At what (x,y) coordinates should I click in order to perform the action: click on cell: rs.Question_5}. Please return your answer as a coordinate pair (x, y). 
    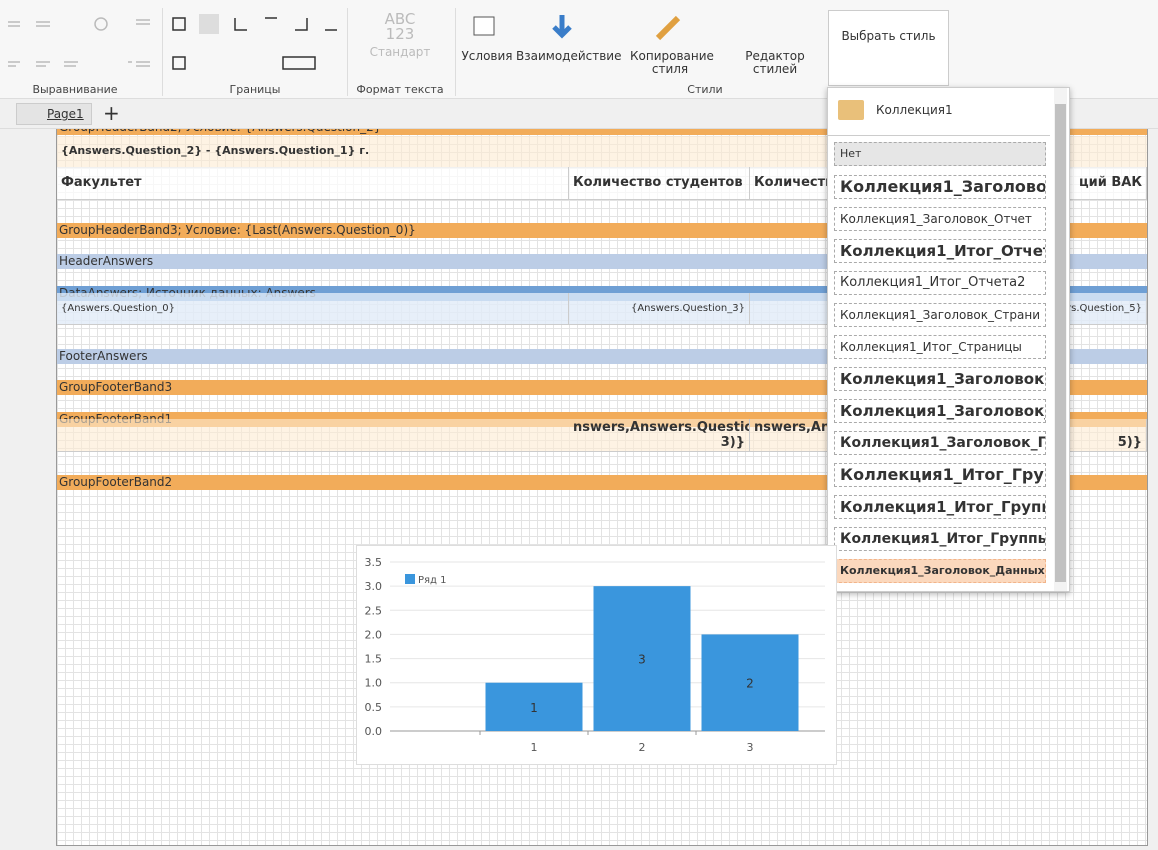
    Looking at the image, I should click on (1052, 308).